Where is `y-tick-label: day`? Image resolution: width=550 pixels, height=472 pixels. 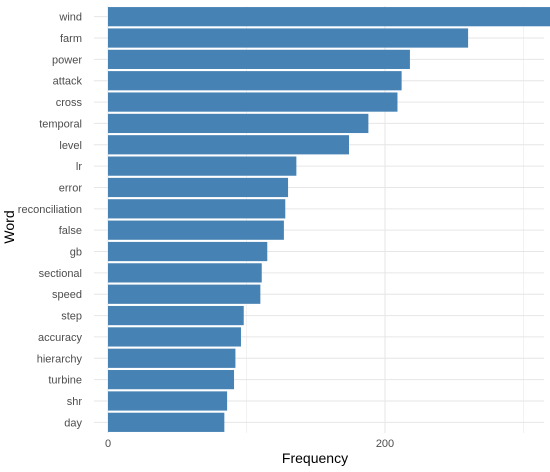 y-tick-label: day is located at coordinates (73, 423).